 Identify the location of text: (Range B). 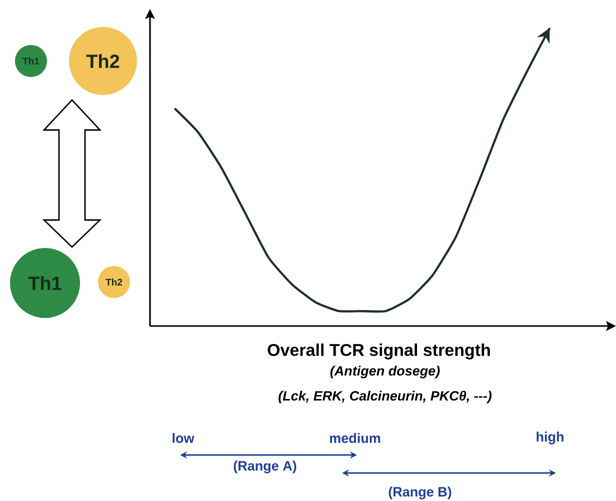
(420, 493).